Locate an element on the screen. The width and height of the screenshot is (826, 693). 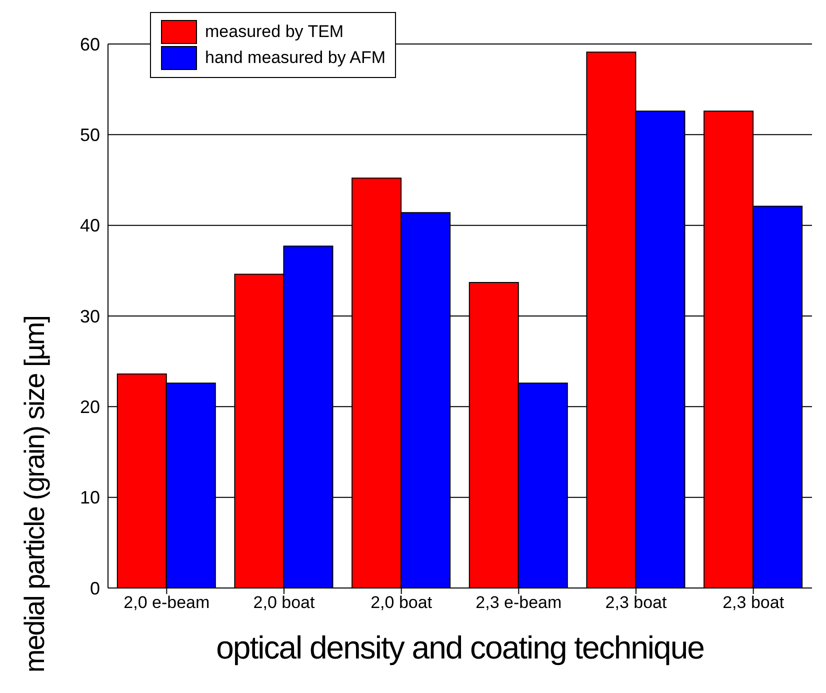
y-tick-label: 10 is located at coordinates (90, 498).